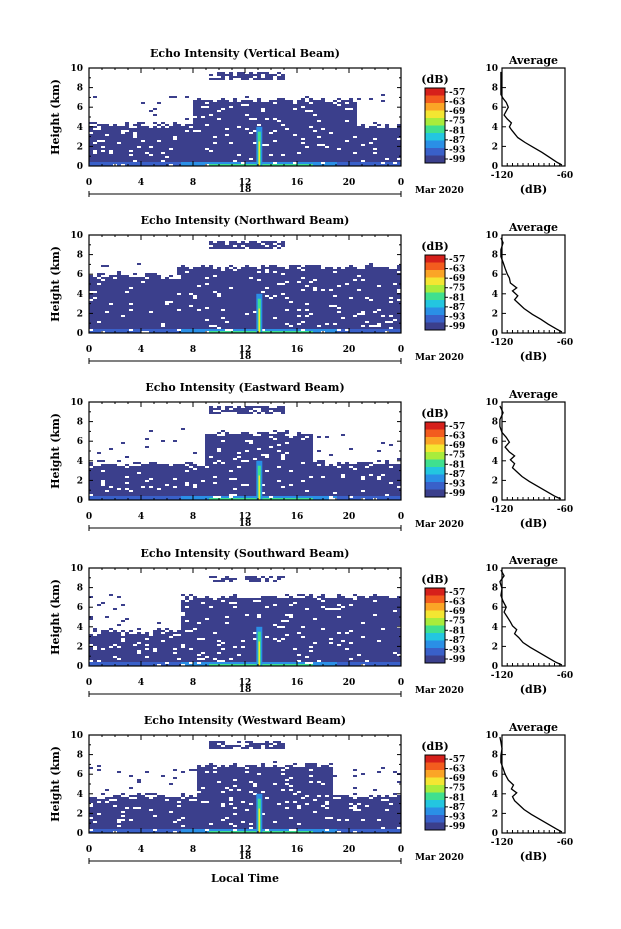  I want to click on colorbar-segment, so click(435, 259).